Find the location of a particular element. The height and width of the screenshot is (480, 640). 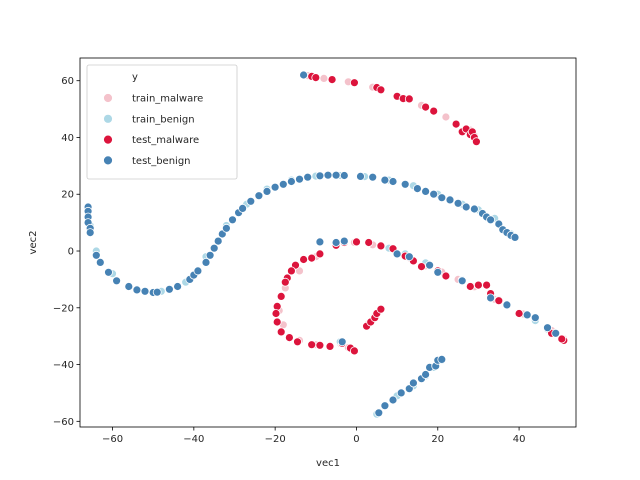

x-tick-label: 20 is located at coordinates (437, 439).